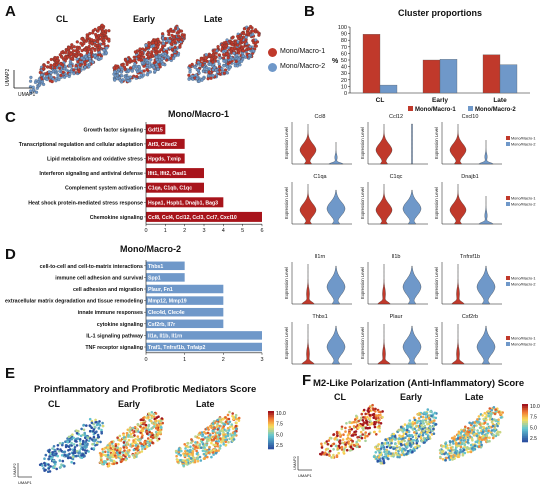  I want to click on legend-label: Mono/Macro-1, so click(435, 110).